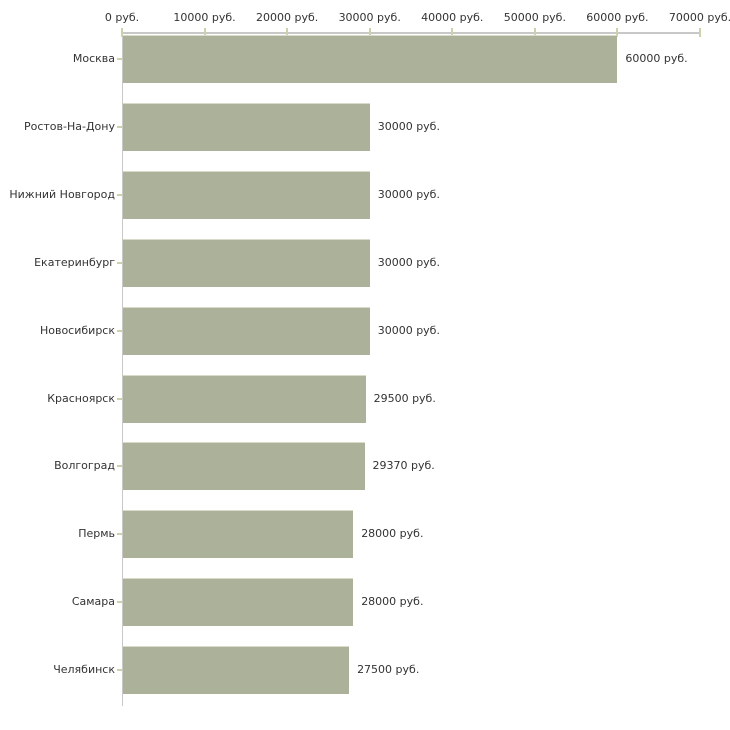 This screenshot has width=730, height=730. What do you see at coordinates (81, 398) in the screenshot?
I see `category-label: Красноярск` at bounding box center [81, 398].